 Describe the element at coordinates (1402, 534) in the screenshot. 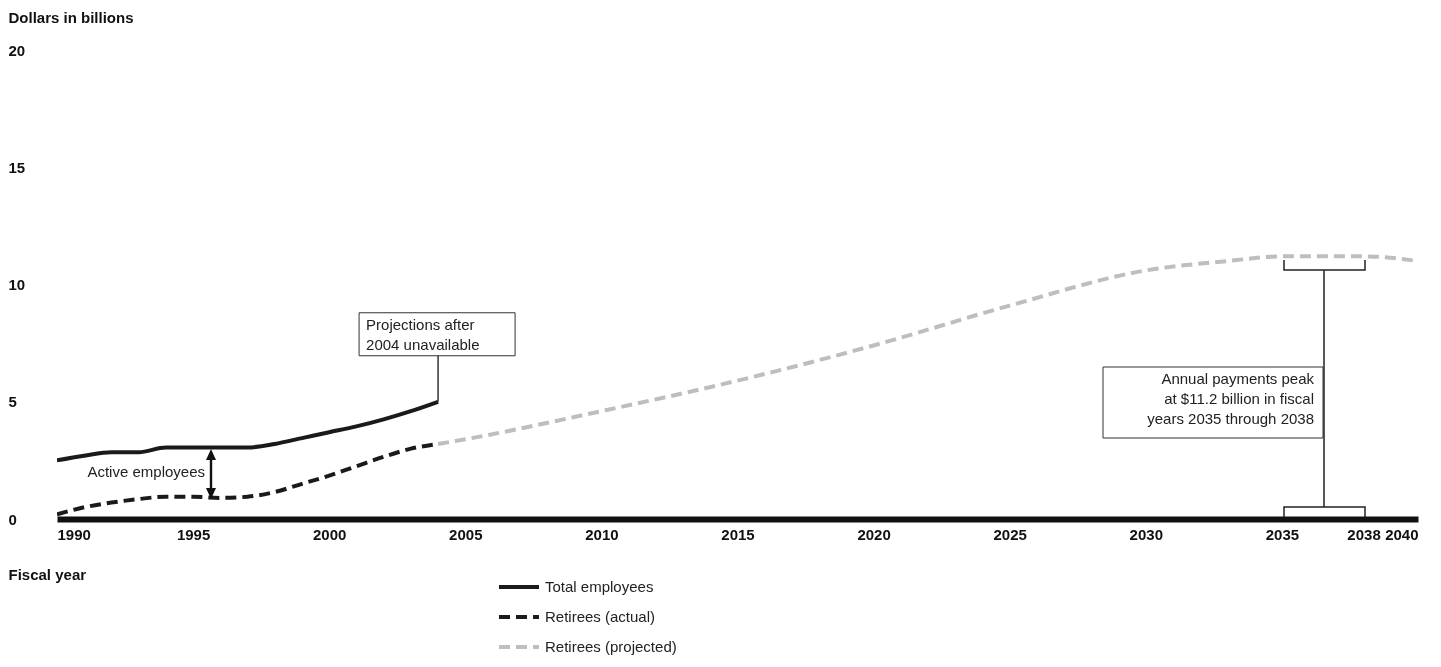

I see `x-tick-label: 2040` at that location.